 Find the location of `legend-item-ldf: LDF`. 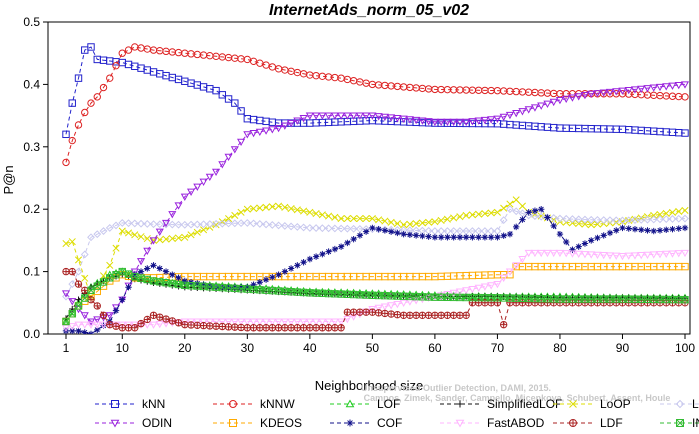

legend-item-ldf: LDF is located at coordinates (588, 423).